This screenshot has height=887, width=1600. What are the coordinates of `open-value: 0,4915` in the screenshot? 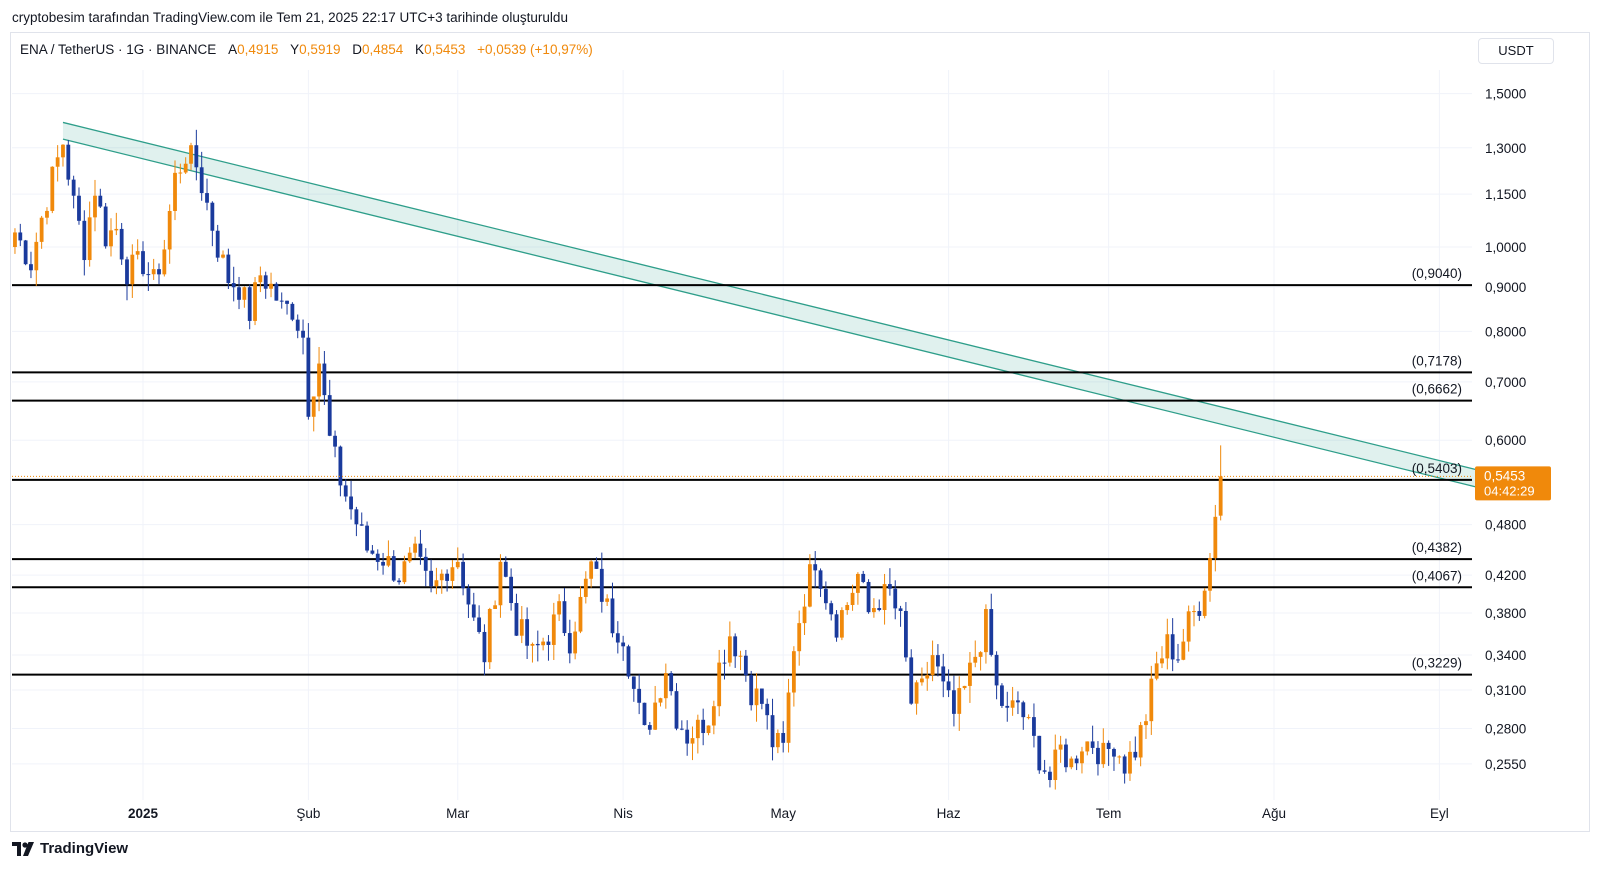 It's located at (258, 49).